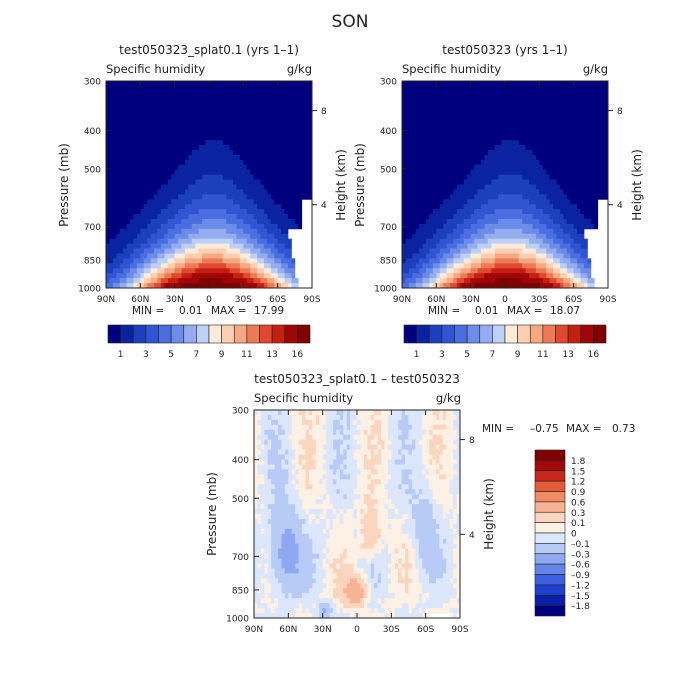 Image resolution: width=700 pixels, height=700 pixels. Describe the element at coordinates (165, 334) in the screenshot. I see `colorbar-swatch` at that location.